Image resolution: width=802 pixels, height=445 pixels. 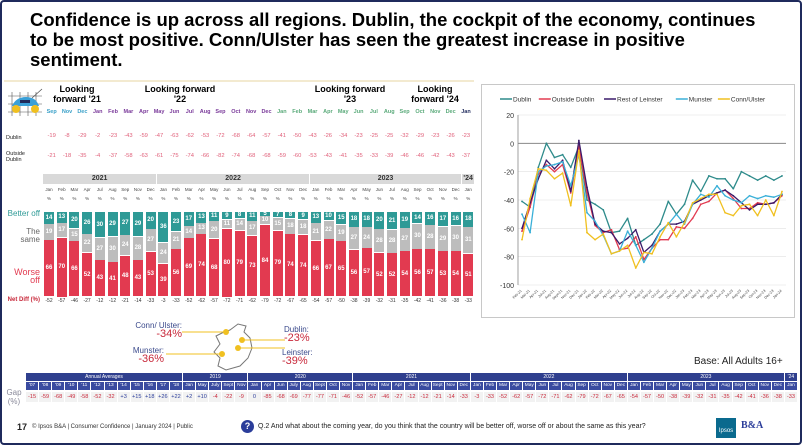 I want to click on gap-group-header: 2023, so click(x=705, y=377).